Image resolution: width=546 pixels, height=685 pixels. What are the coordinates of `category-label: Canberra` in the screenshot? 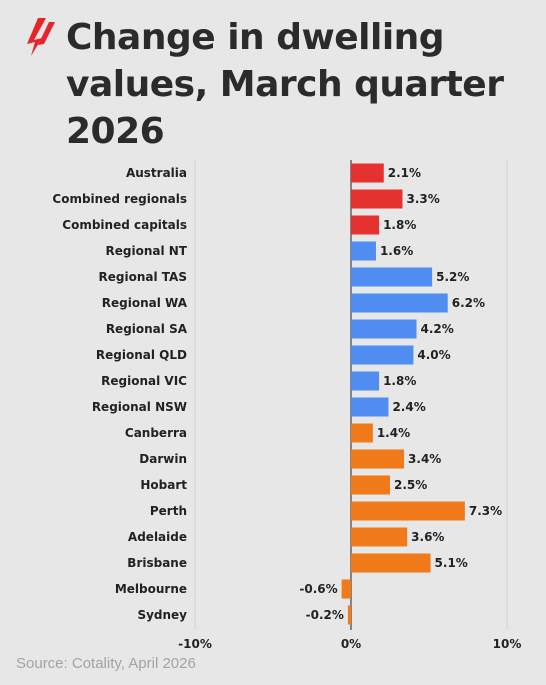 It's located at (156, 433).